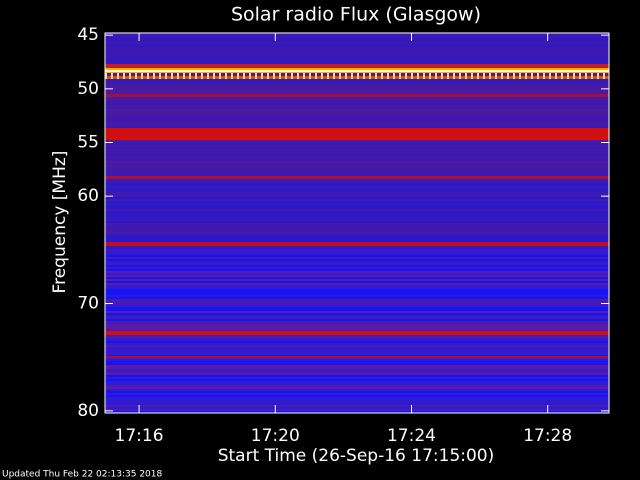 This screenshot has width=640, height=480. Describe the element at coordinates (356, 456) in the screenshot. I see `x-axis-label: Start Time (26-Sep-16 17:15:00)` at that location.